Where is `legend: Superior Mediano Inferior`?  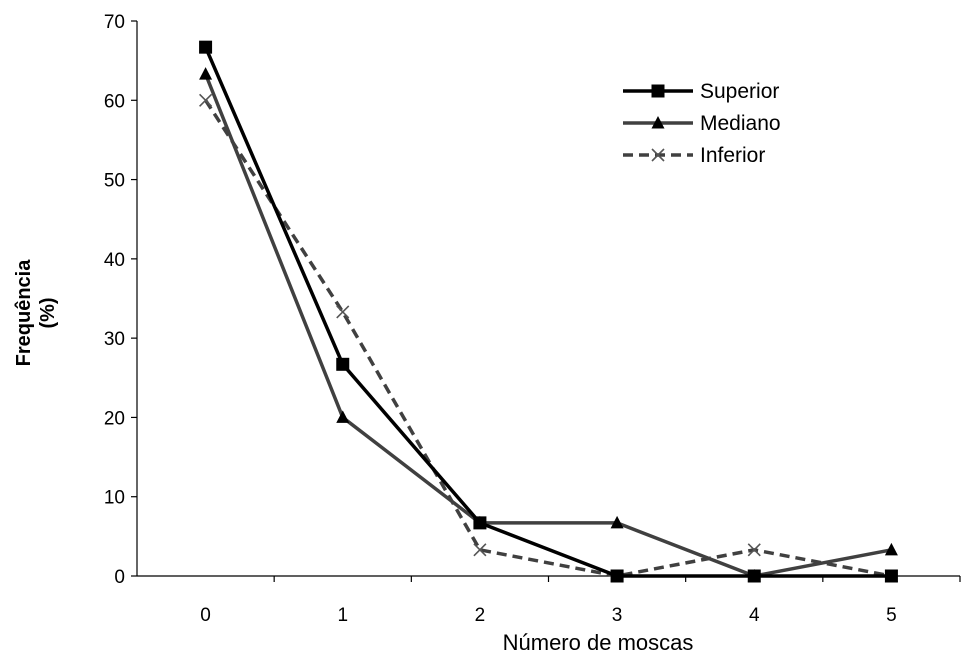 legend: Superior Mediano Inferior is located at coordinates (702, 123).